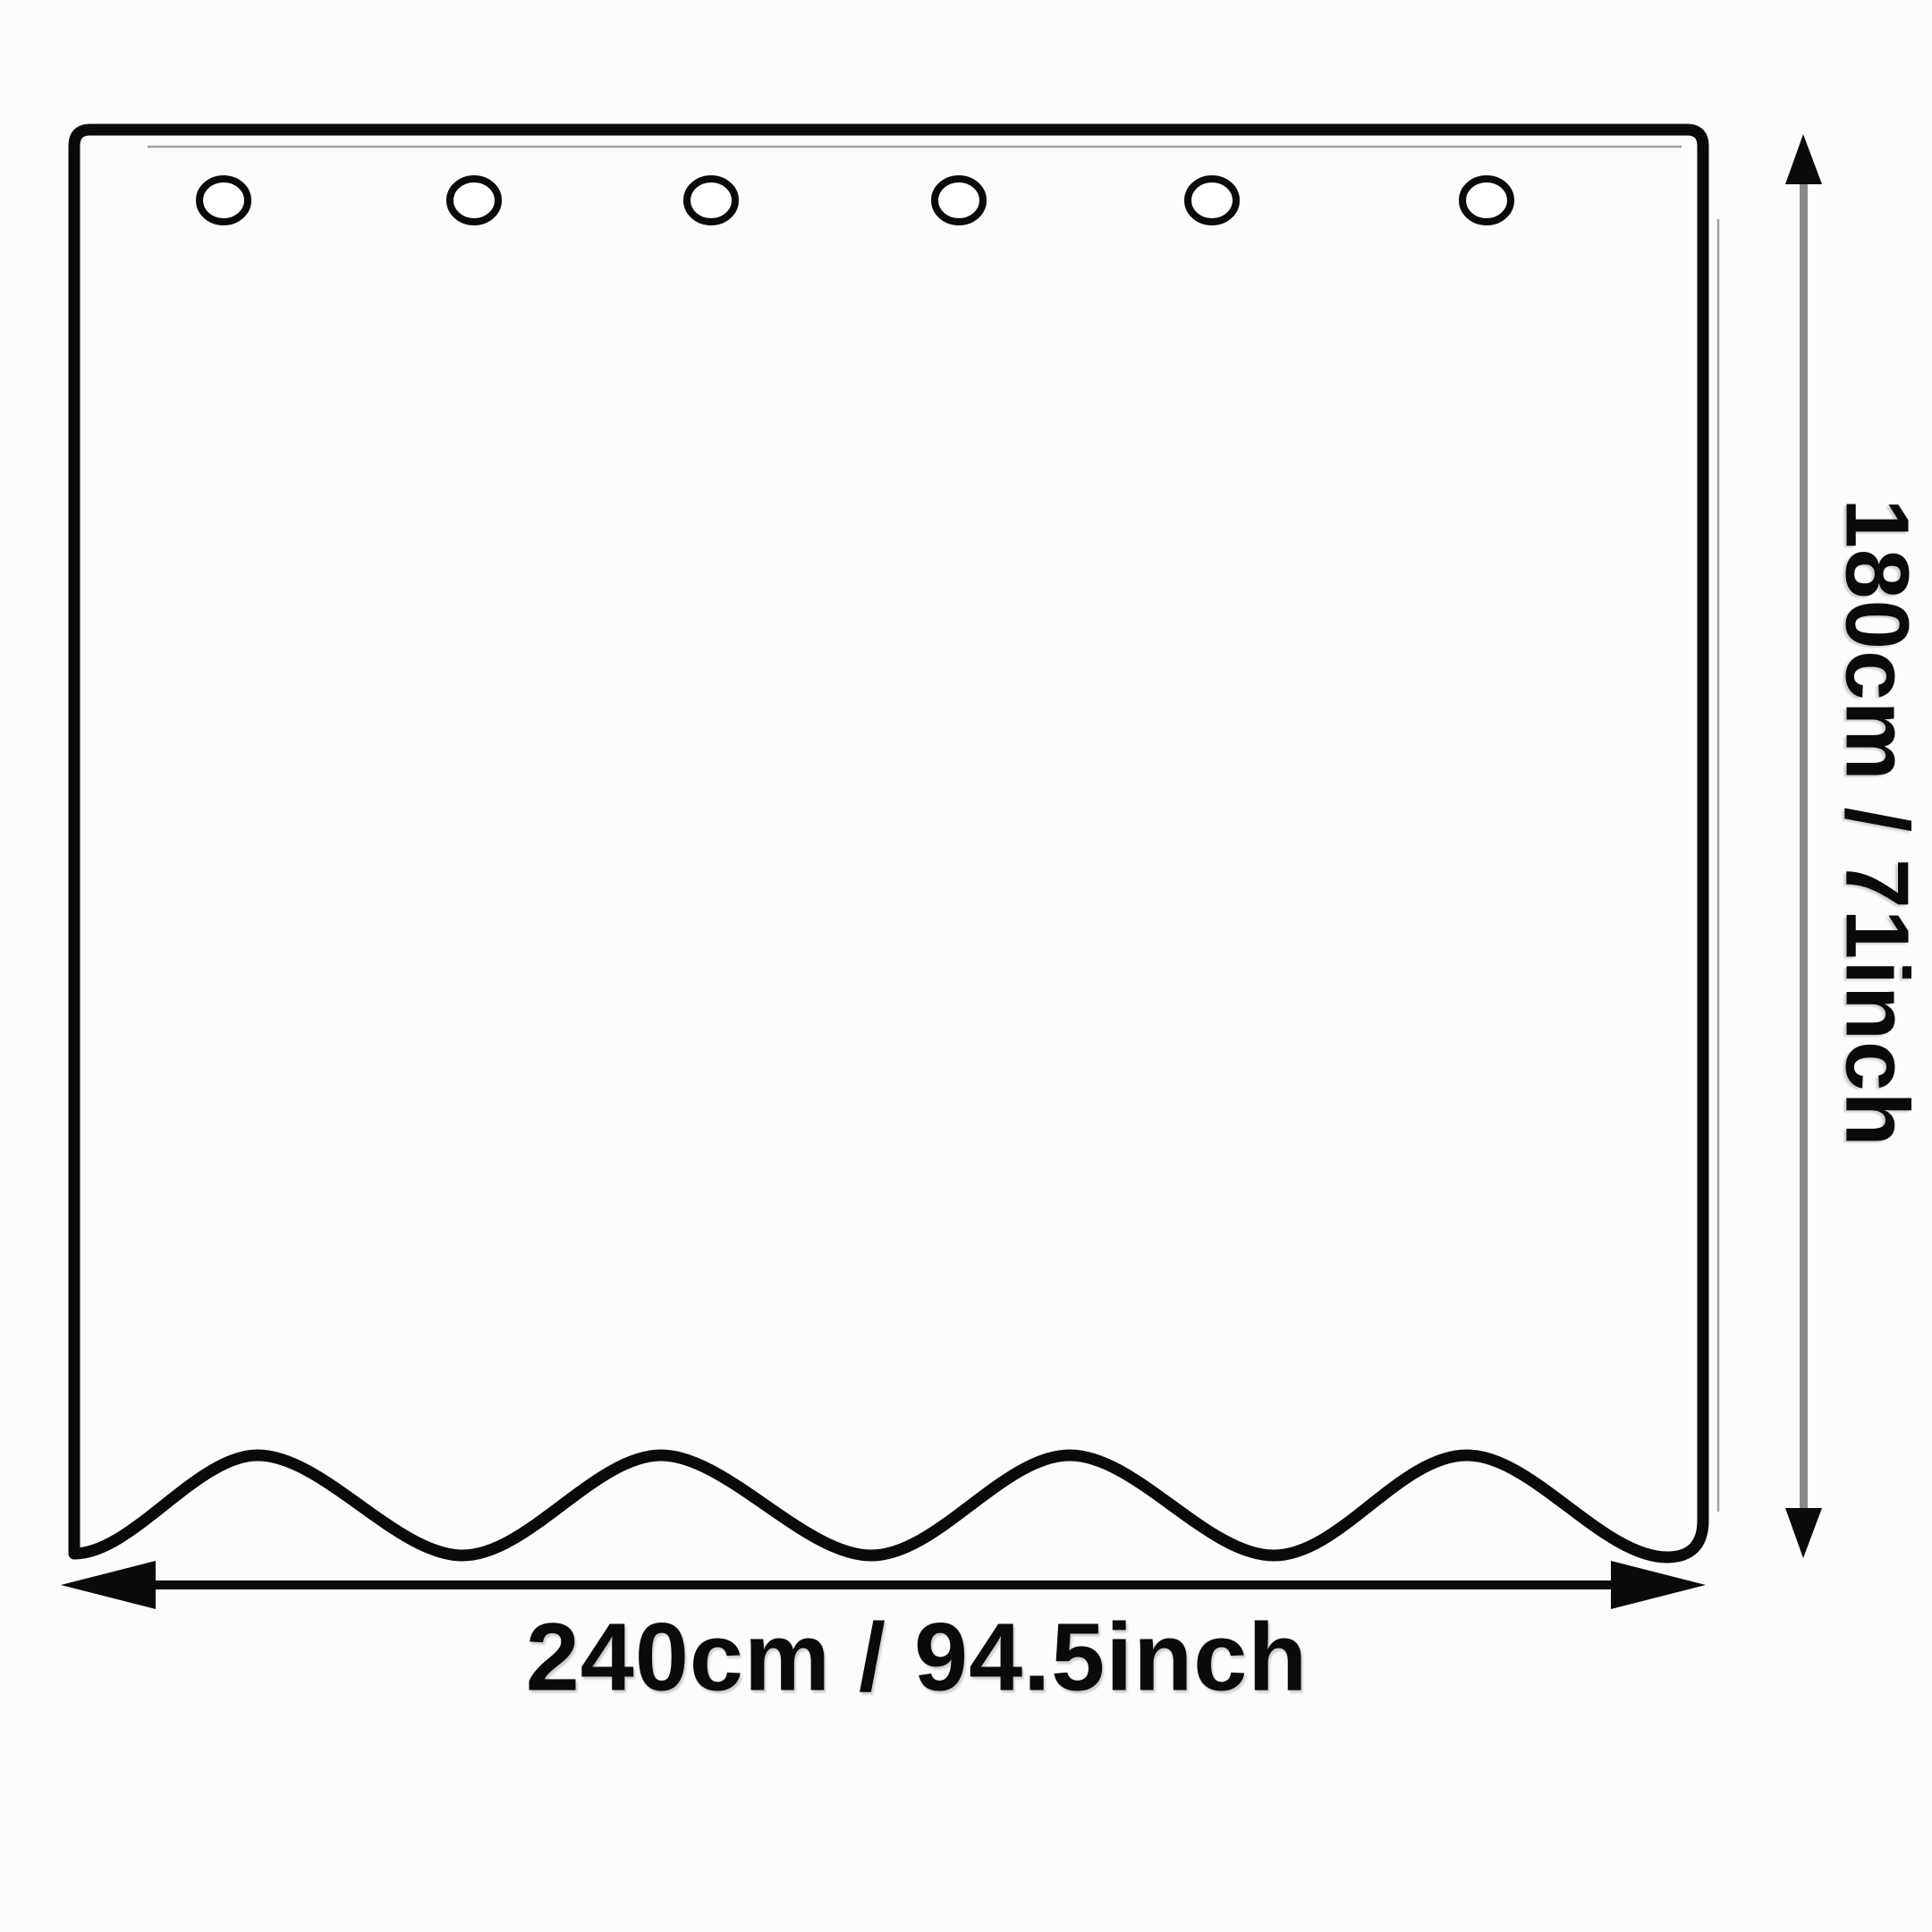  What do you see at coordinates (917, 1656) in the screenshot?
I see `width-label: 240cm / 94.5inch` at bounding box center [917, 1656].